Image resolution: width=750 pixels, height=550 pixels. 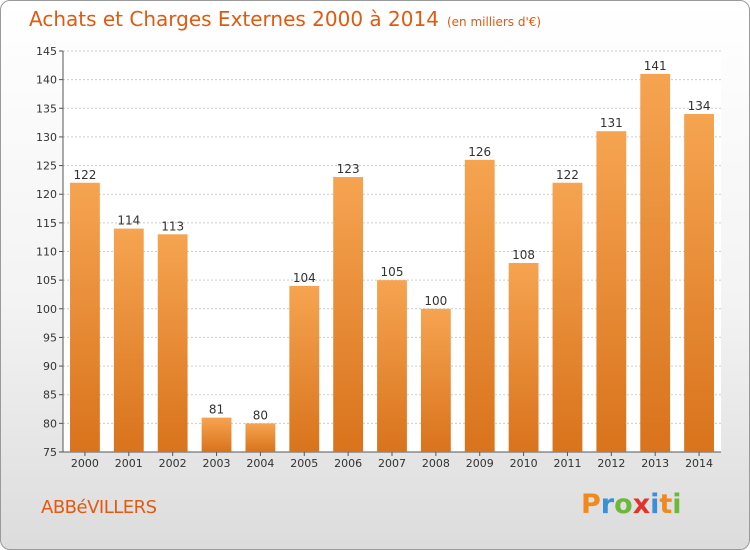 What do you see at coordinates (348, 169) in the screenshot?
I see `data-label: 123` at bounding box center [348, 169].